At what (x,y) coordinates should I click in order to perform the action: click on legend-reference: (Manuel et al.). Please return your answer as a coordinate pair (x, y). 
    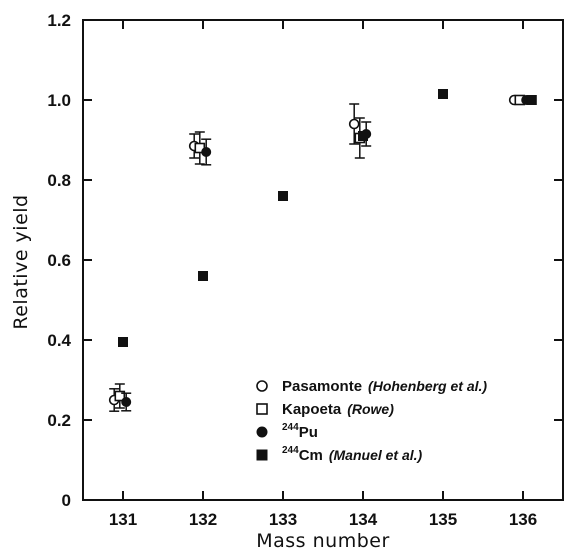
    Looking at the image, I should click on (376, 455).